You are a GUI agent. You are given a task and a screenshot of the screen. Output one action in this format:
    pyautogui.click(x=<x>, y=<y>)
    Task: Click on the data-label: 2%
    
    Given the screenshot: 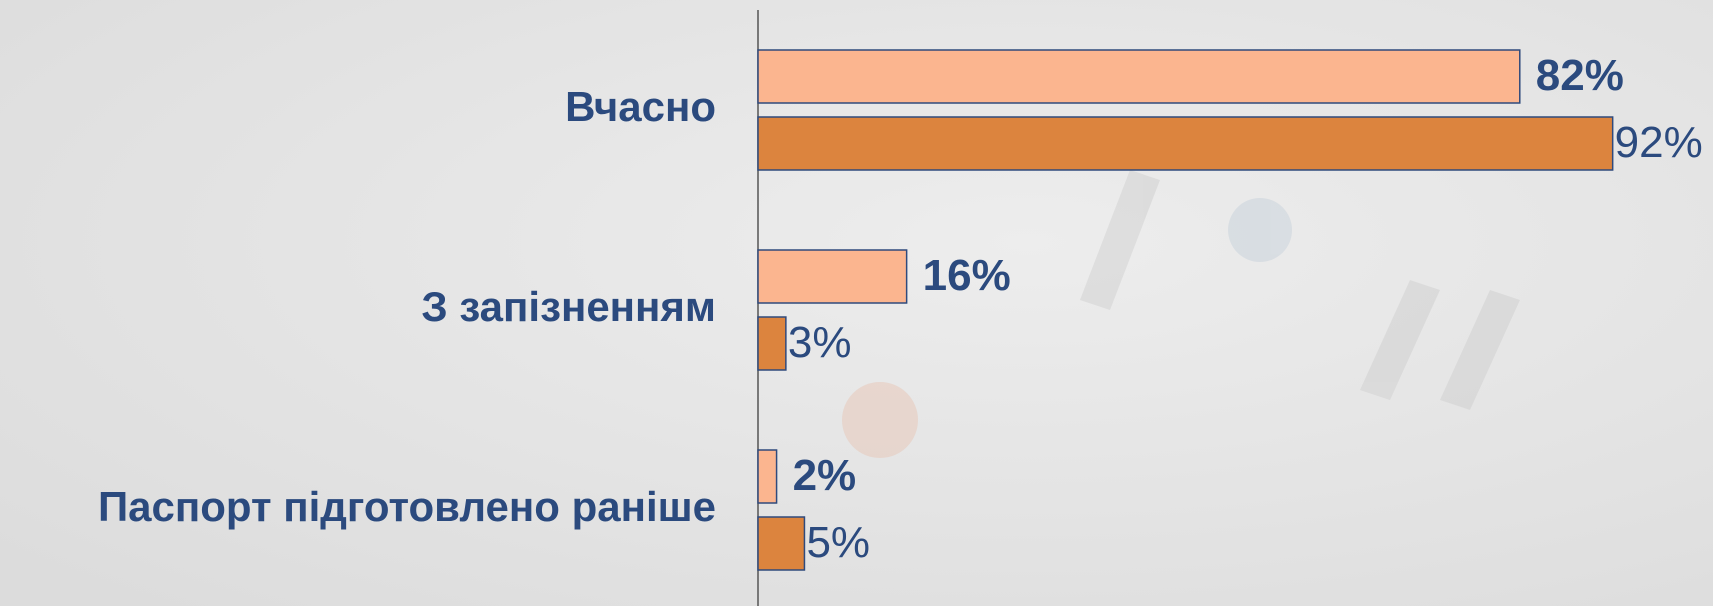 What is the action you would take?
    pyautogui.click(x=825, y=475)
    